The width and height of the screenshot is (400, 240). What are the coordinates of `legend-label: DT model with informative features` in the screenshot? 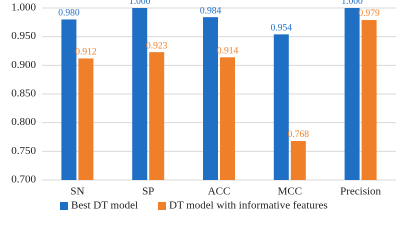 It's located at (248, 206).